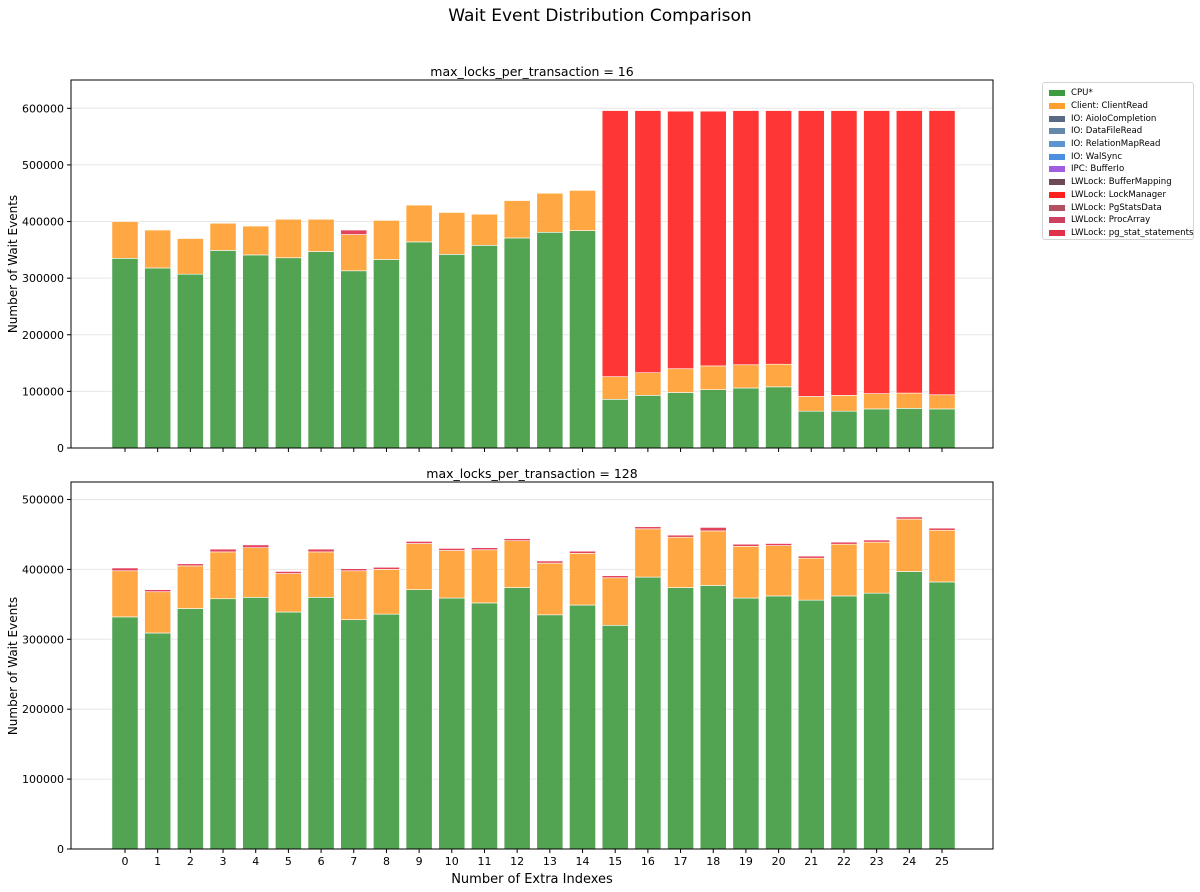 Image resolution: width=1200 pixels, height=892 pixels. What do you see at coordinates (909, 861) in the screenshot?
I see `x-tick-label: 24` at bounding box center [909, 861].